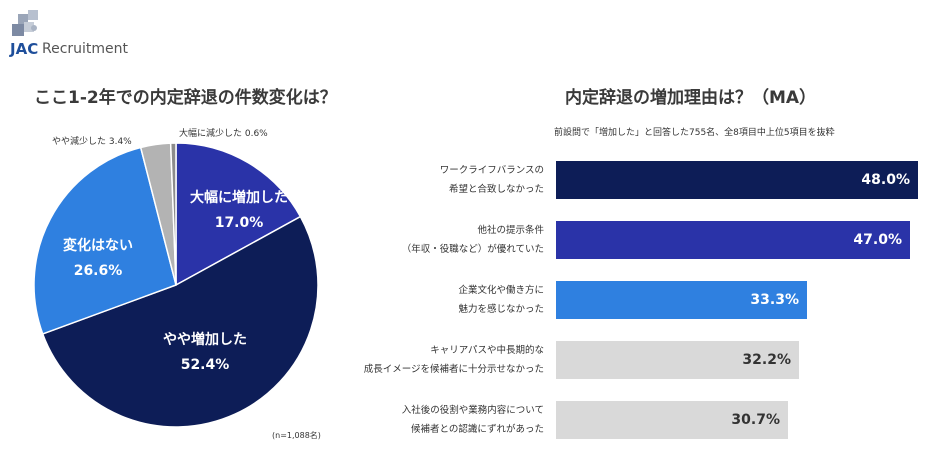  Describe the element at coordinates (496, 189) in the screenshot. I see `bar-category-line: 希望と合致しなかった` at that location.